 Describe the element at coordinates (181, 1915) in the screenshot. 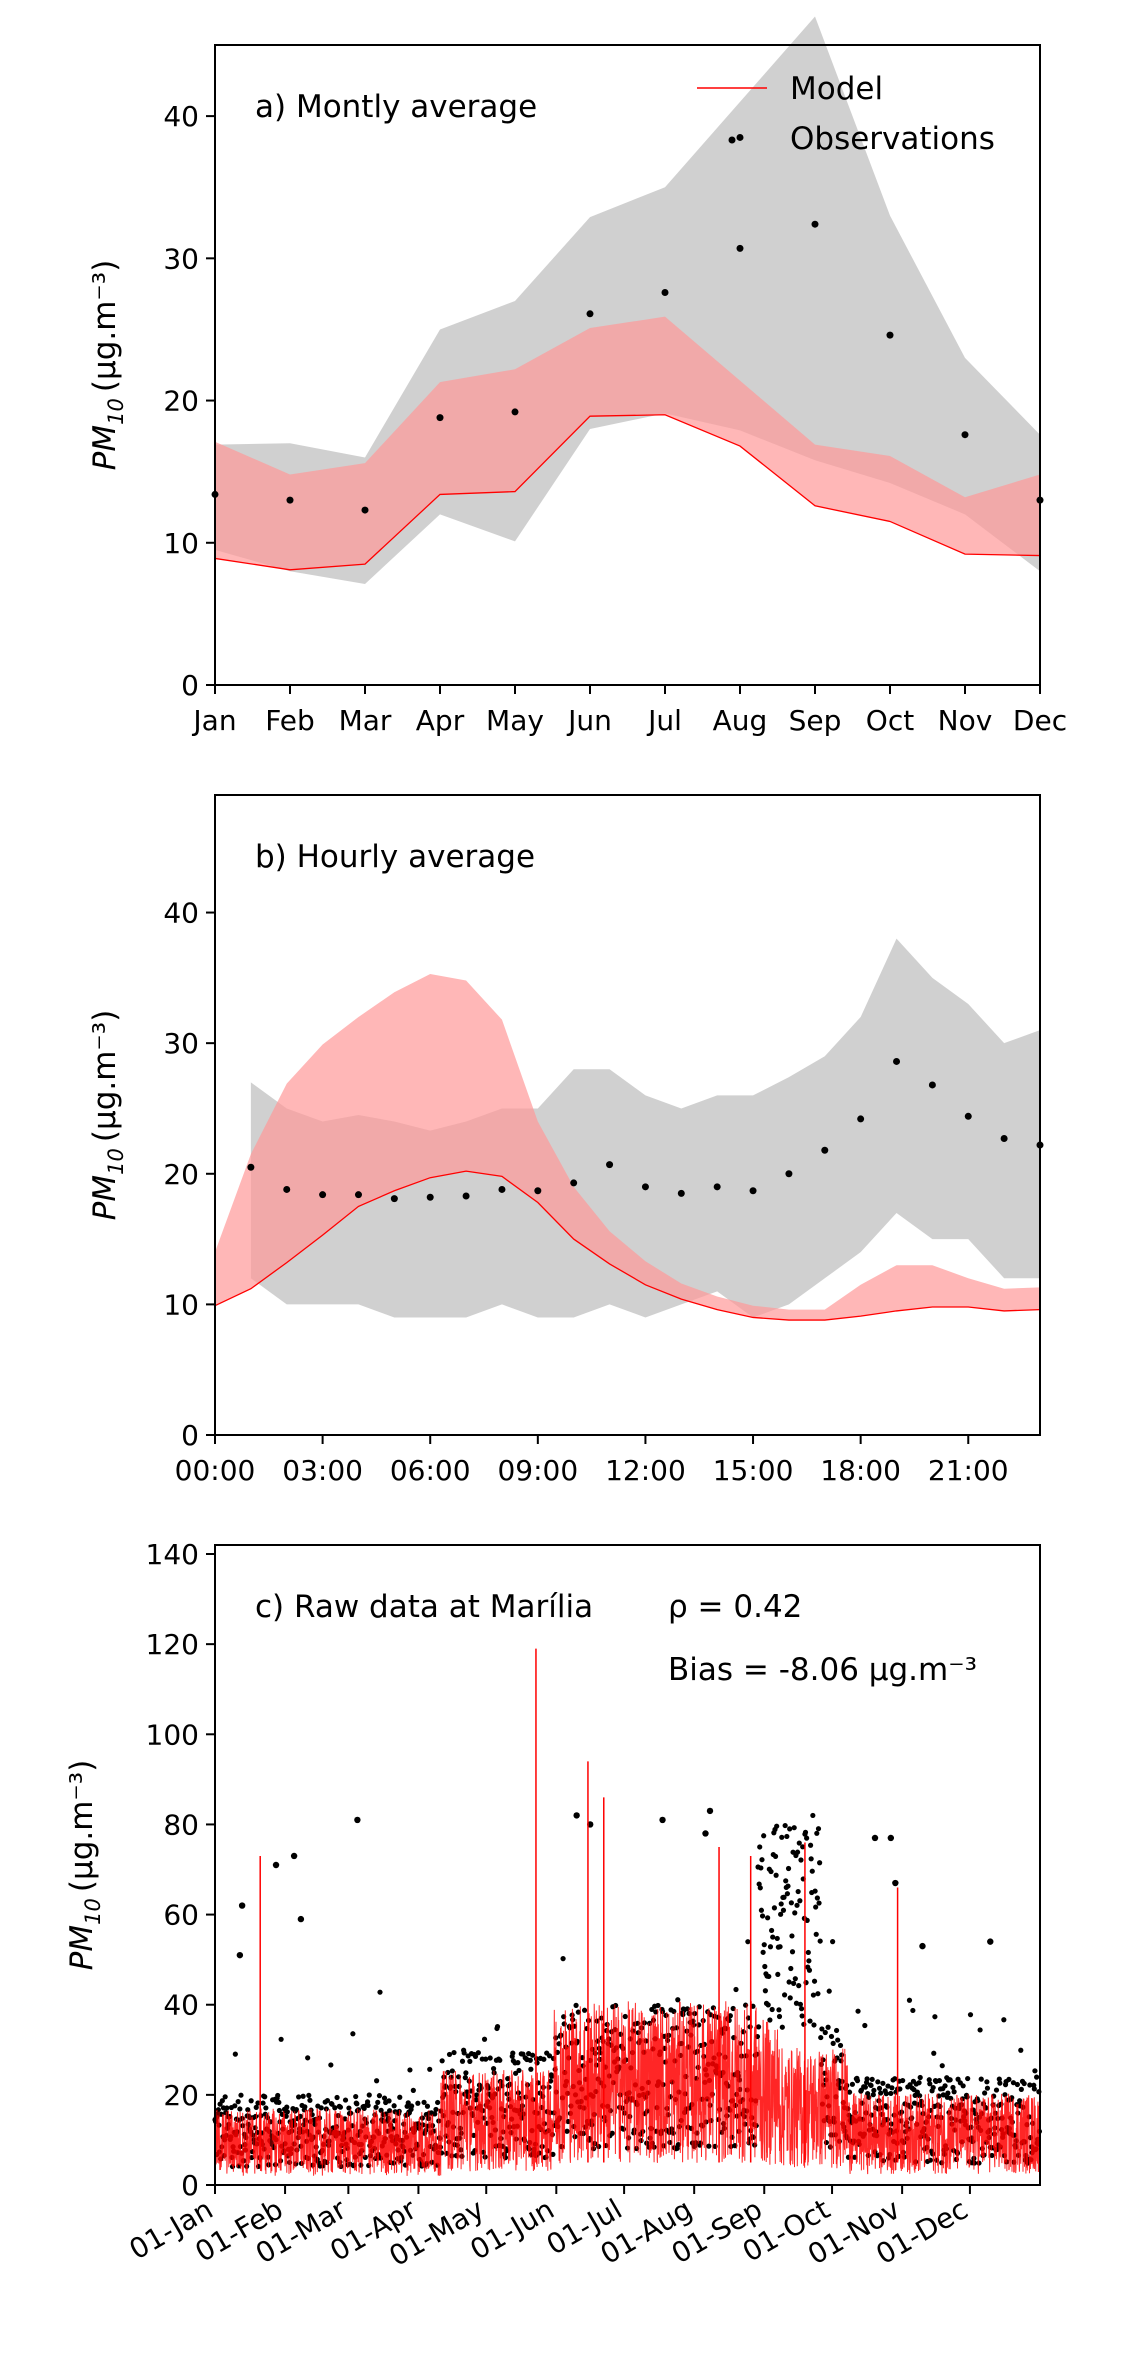

I see `panel-c-y-tick-label: 60` at that location.